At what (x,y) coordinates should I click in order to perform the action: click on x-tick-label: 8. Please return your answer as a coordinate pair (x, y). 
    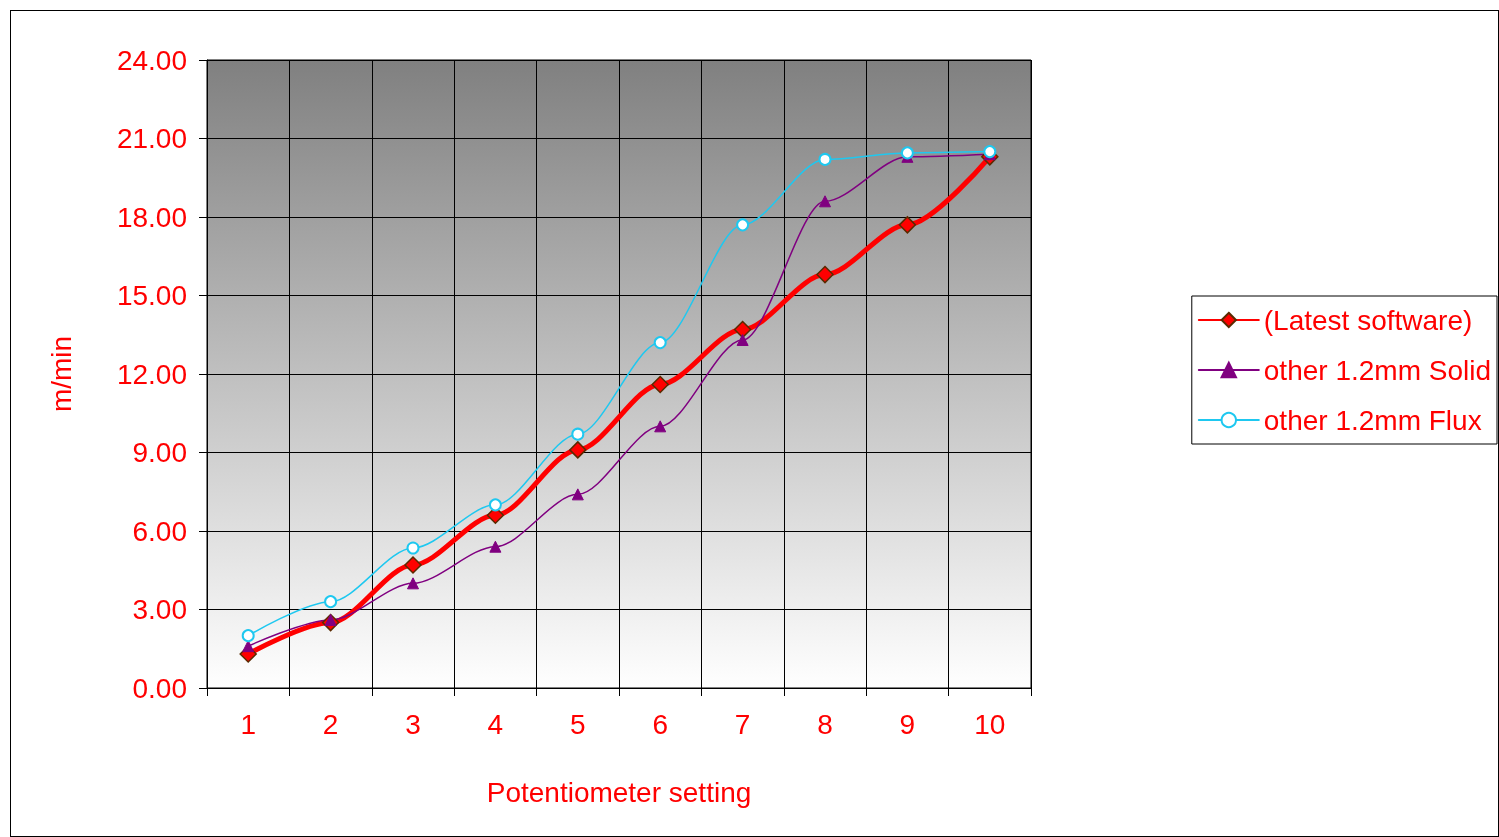
    Looking at the image, I should click on (825, 724).